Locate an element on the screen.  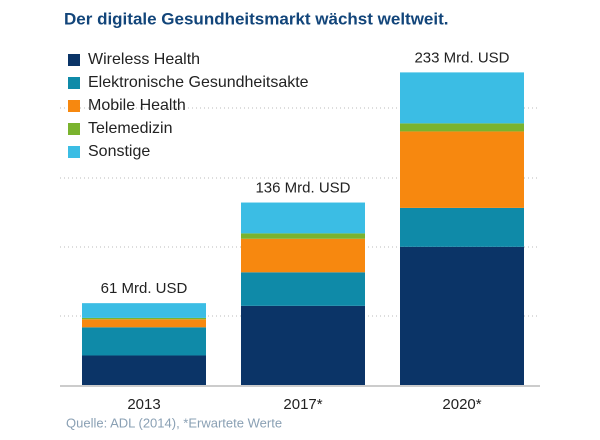
legend-label: Elektronische Gesundheitsakte is located at coordinates (198, 82).